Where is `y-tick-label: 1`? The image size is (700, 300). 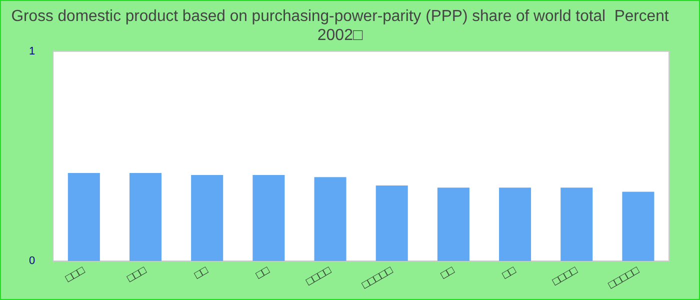
y-tick-label: 1 is located at coordinates (32, 51).